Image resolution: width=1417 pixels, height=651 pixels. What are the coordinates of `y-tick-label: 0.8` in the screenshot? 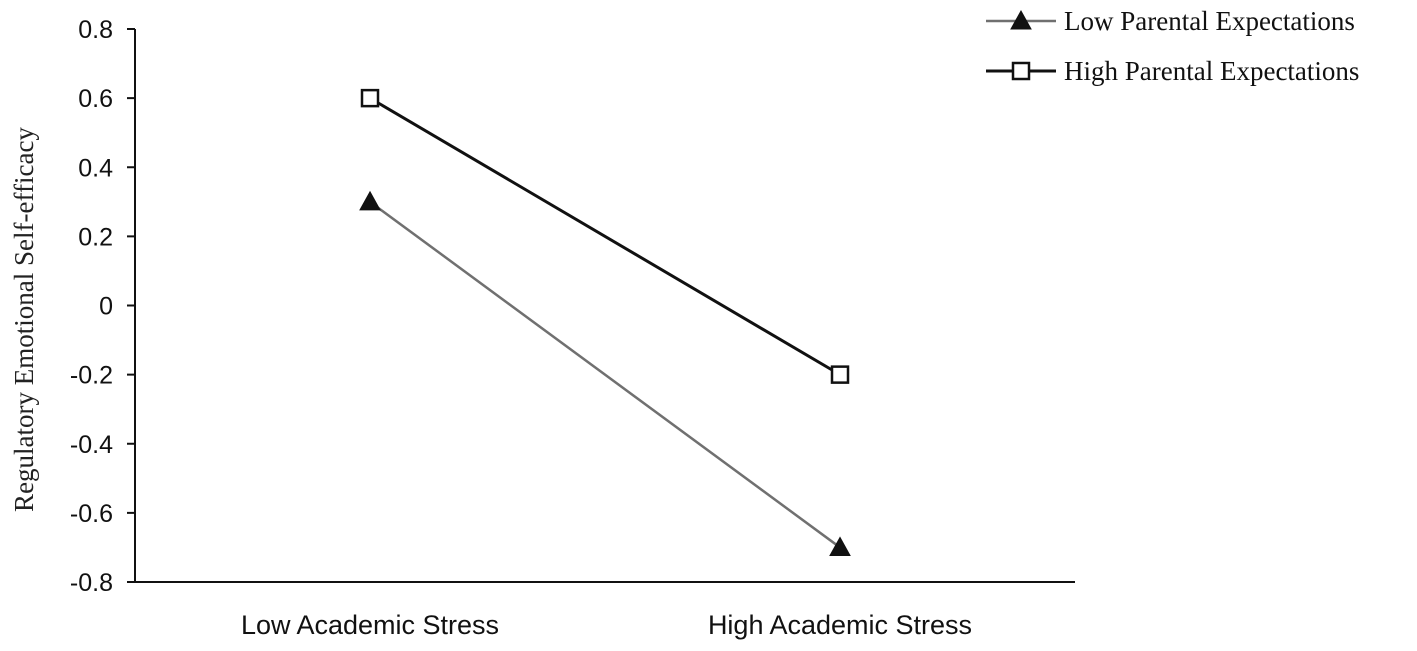 It's located at (95, 30).